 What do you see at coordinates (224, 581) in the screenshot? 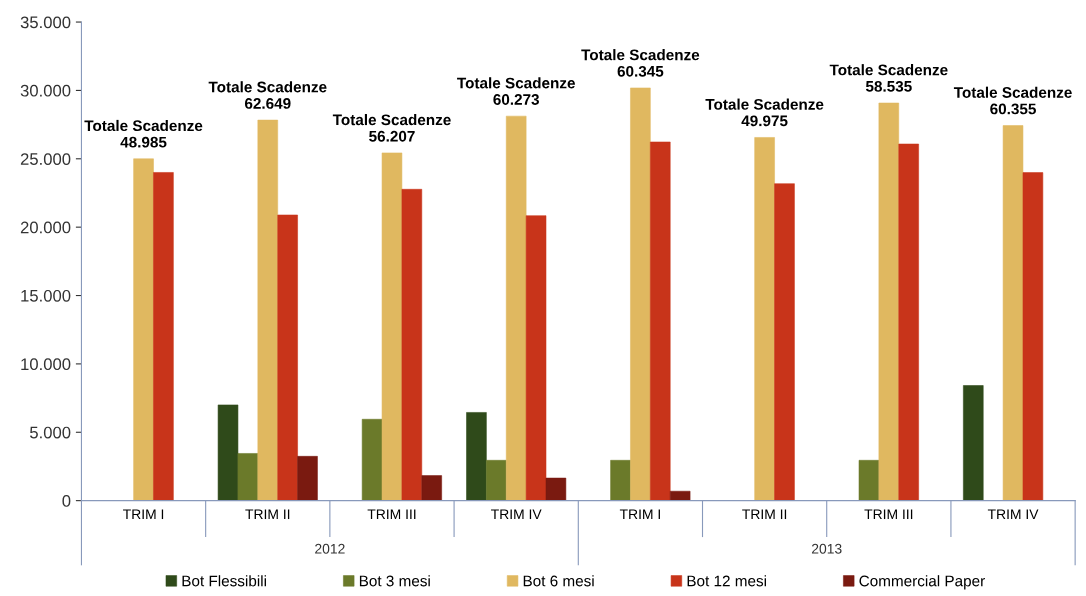
I see `legend-label: Bot Flessibili` at bounding box center [224, 581].